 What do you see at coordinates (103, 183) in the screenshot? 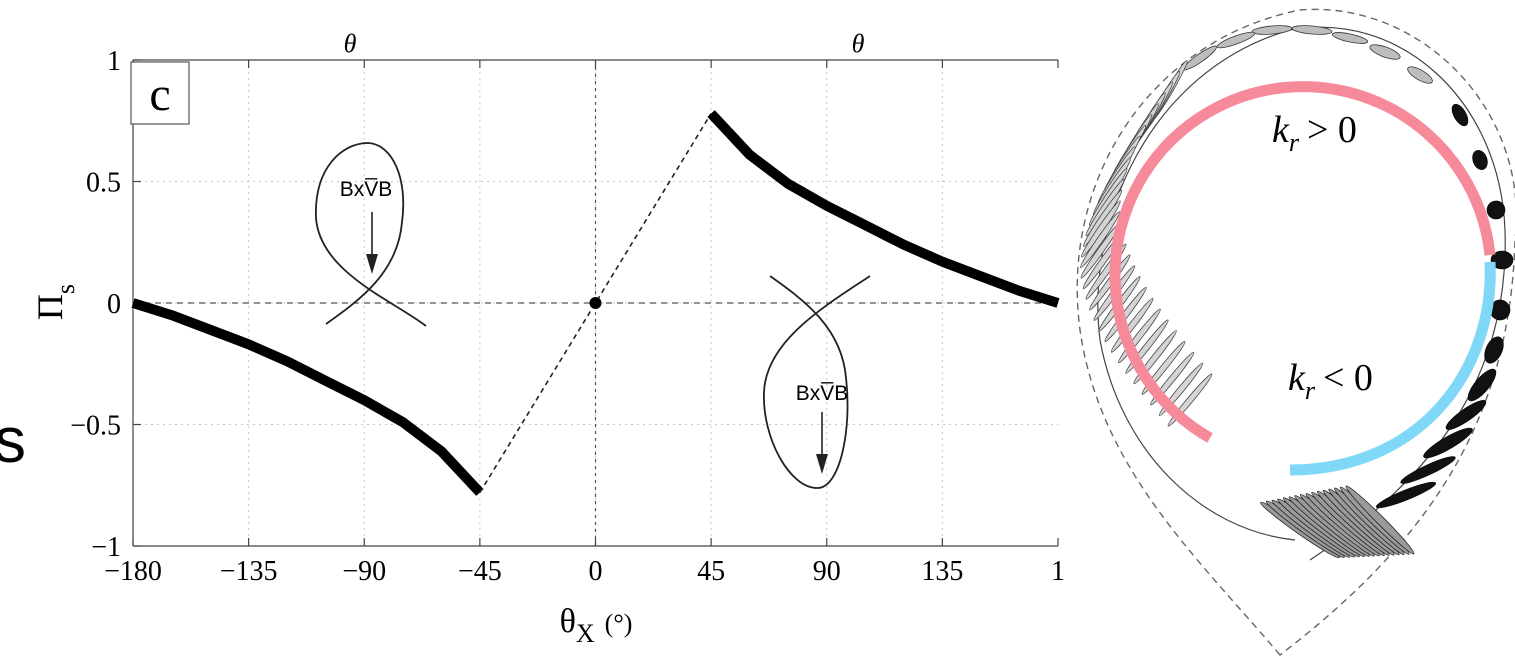
I see `y-tick-label: 0.5` at bounding box center [103, 183].